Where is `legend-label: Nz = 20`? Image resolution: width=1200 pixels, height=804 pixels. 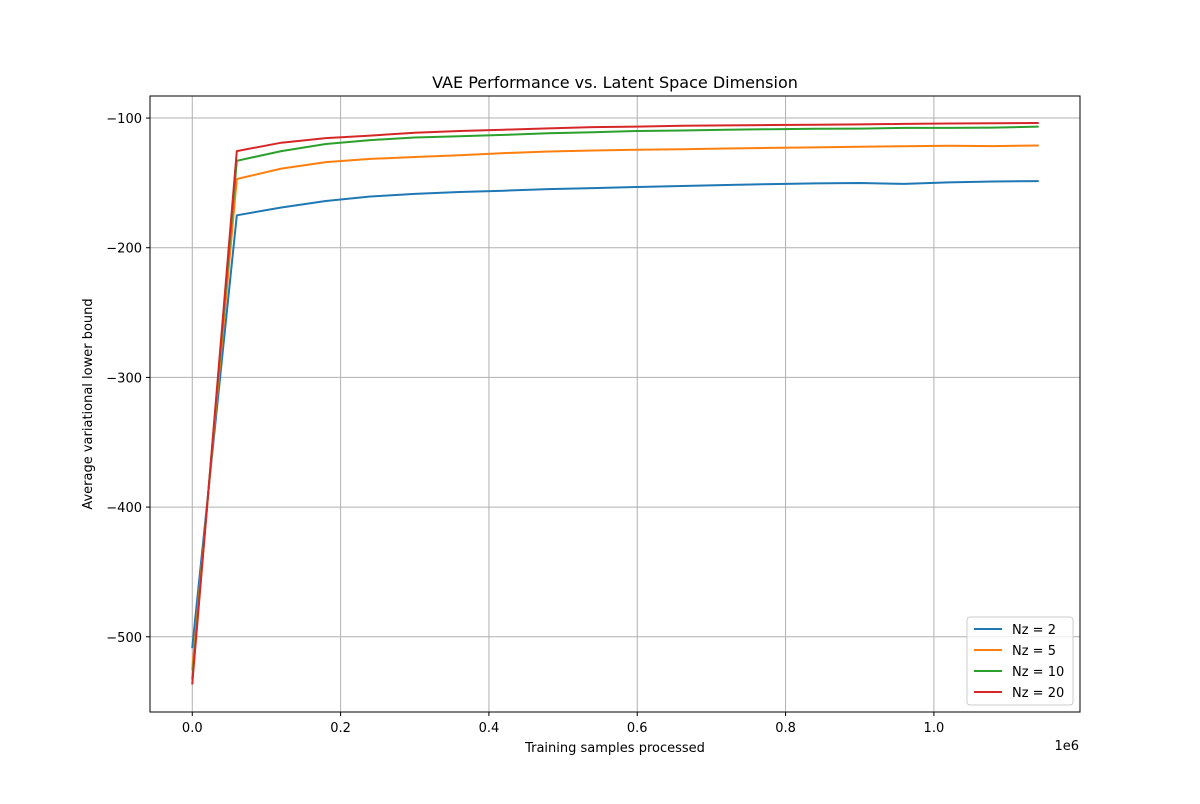
legend-label: Nz = 20 is located at coordinates (1038, 693).